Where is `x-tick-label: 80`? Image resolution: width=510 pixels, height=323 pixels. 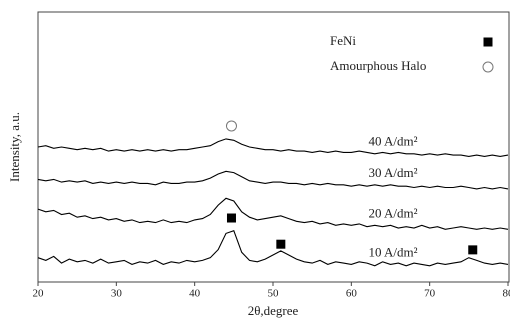 x-tick-label: 80 is located at coordinates (506, 294).